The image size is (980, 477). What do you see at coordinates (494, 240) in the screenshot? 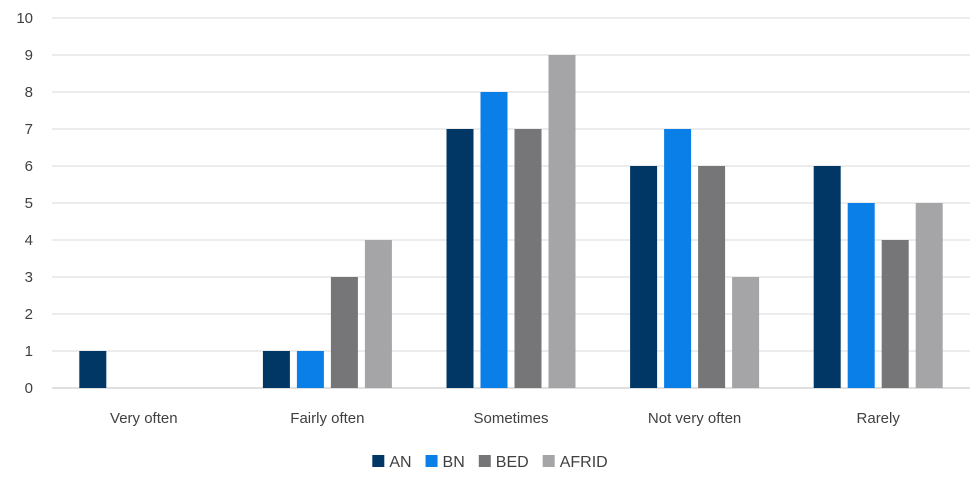
I see `bar-bn-sometimes` at bounding box center [494, 240].